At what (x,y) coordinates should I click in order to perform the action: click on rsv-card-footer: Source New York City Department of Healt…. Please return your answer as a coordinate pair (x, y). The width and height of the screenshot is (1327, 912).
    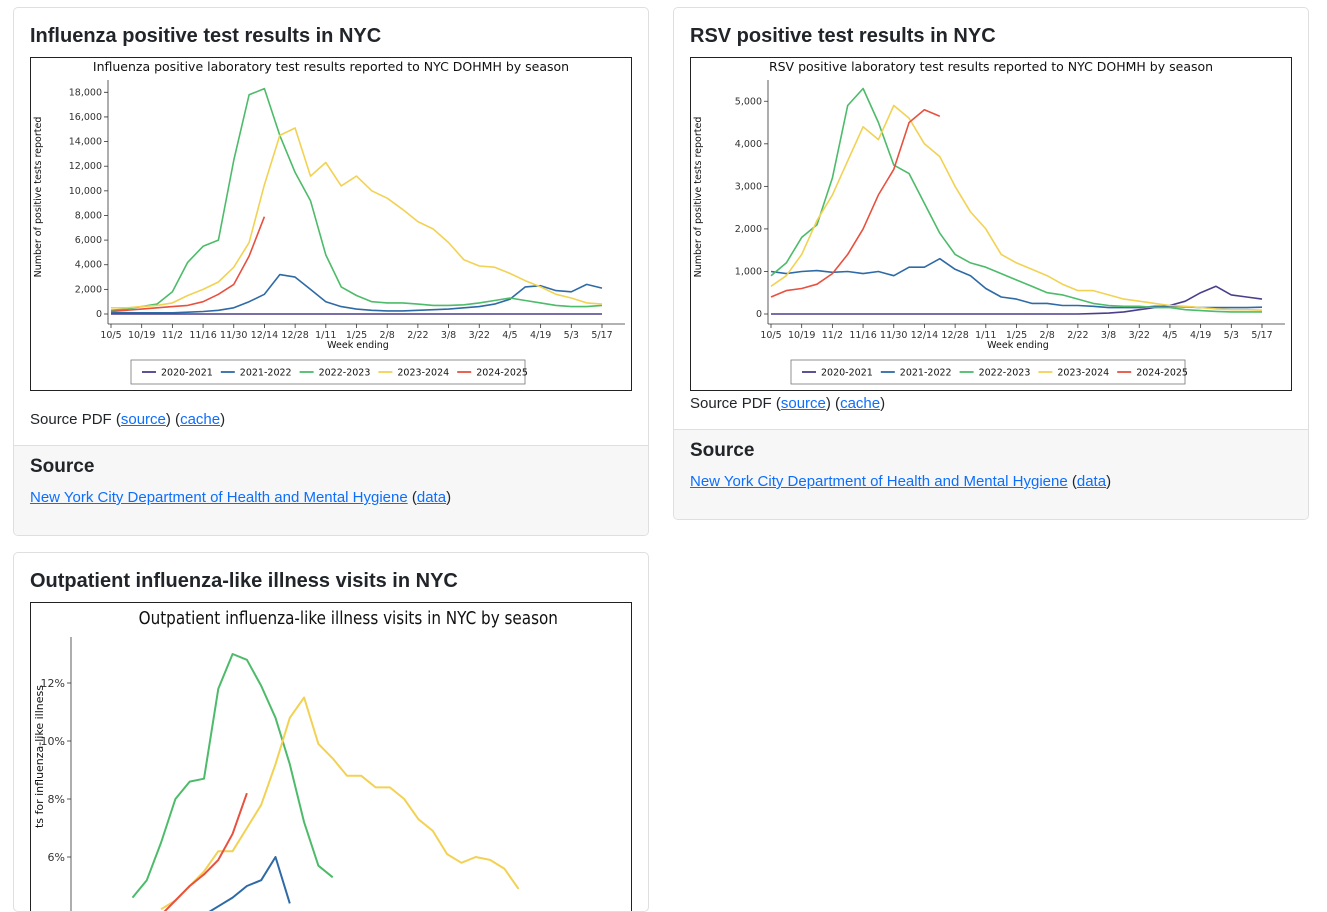
    Looking at the image, I should click on (991, 474).